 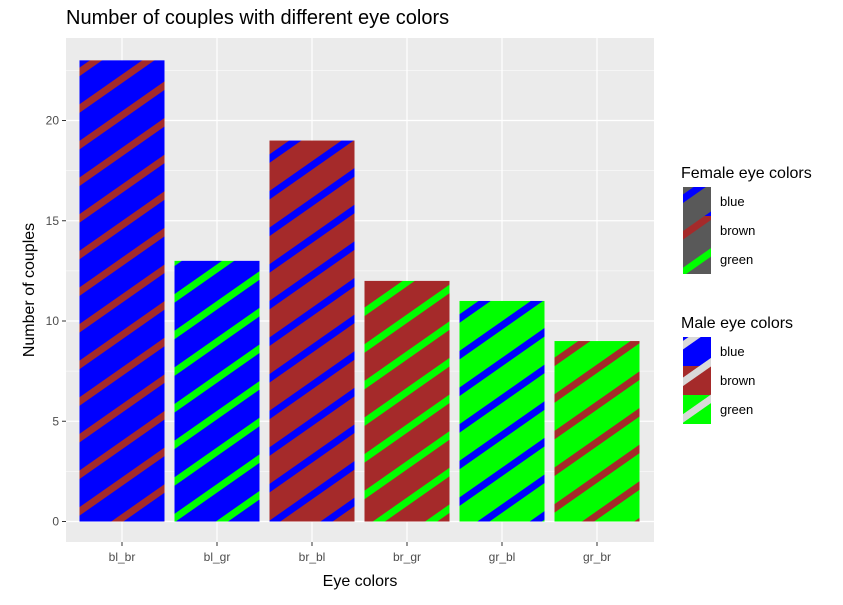 What do you see at coordinates (360, 553) in the screenshot?
I see `x-axis: bl_br bl_gr br_bl br_gr gr_bl gr_br` at bounding box center [360, 553].